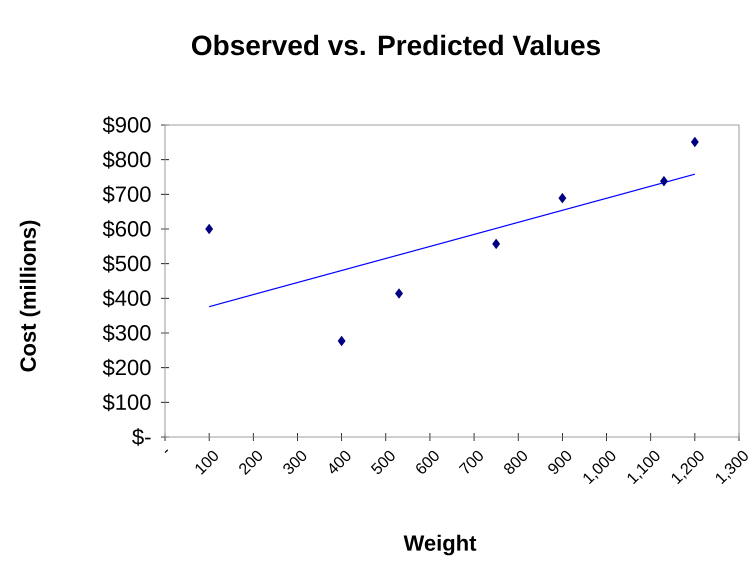  Describe the element at coordinates (141, 437) in the screenshot. I see `y-tick-label: $-` at that location.